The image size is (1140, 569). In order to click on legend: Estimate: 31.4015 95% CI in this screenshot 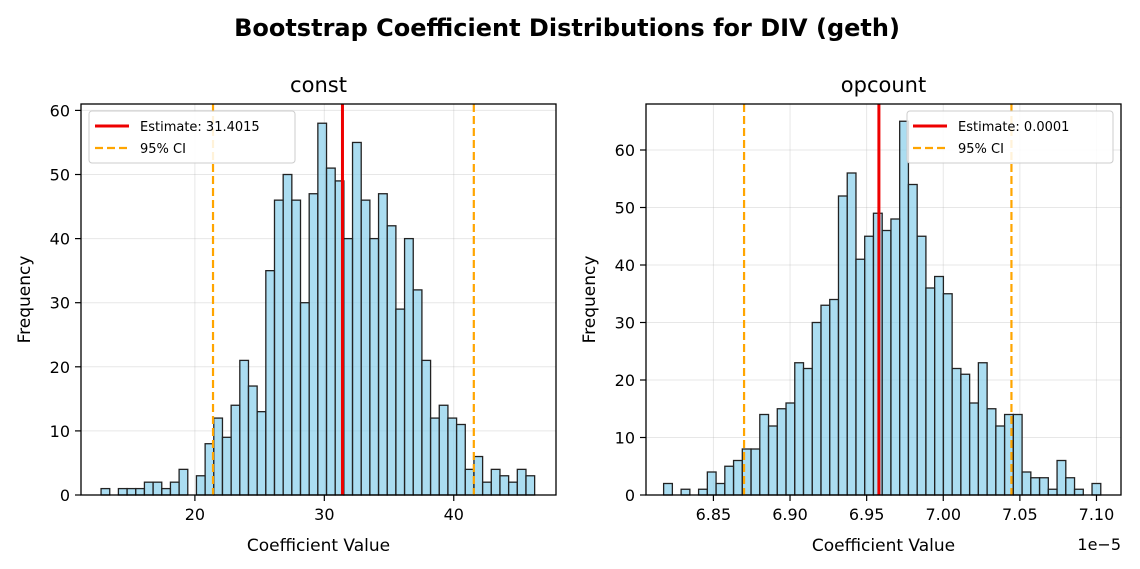, I will do `click(192, 137)`.